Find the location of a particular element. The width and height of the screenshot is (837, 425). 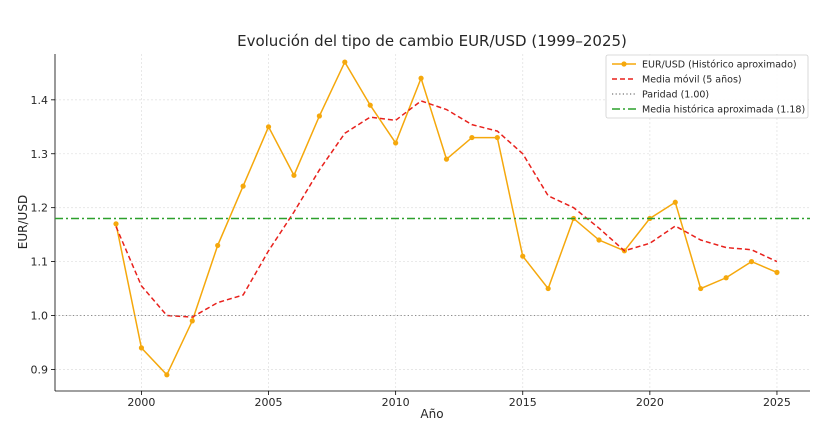

legend-box is located at coordinates (707, 86).